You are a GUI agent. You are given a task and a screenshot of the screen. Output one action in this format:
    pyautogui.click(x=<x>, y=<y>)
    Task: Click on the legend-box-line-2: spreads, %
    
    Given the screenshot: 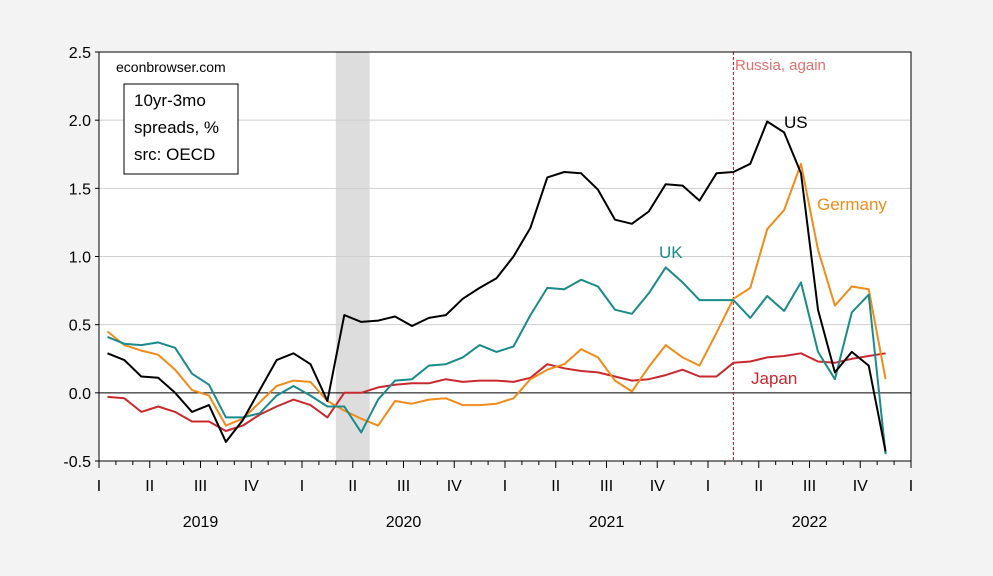 What is the action you would take?
    pyautogui.click(x=176, y=127)
    